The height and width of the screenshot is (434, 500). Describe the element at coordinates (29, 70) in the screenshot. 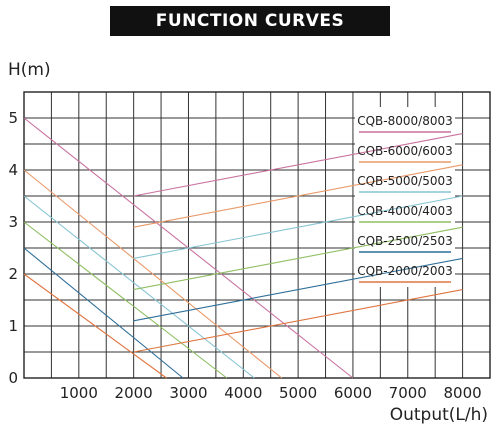

I see `y-axis-label: H(m)` at that location.